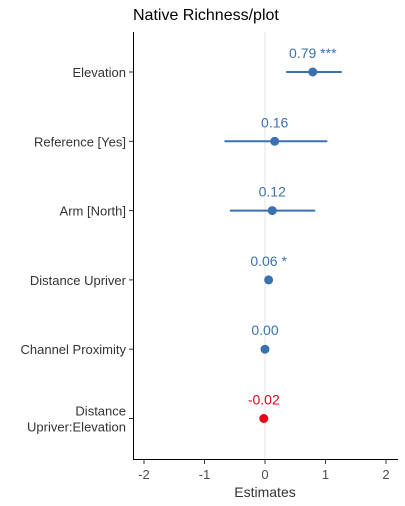 Image resolution: width=405 pixels, height=506 pixels. I want to click on chart-title: Native Richness/plot, so click(206, 15).